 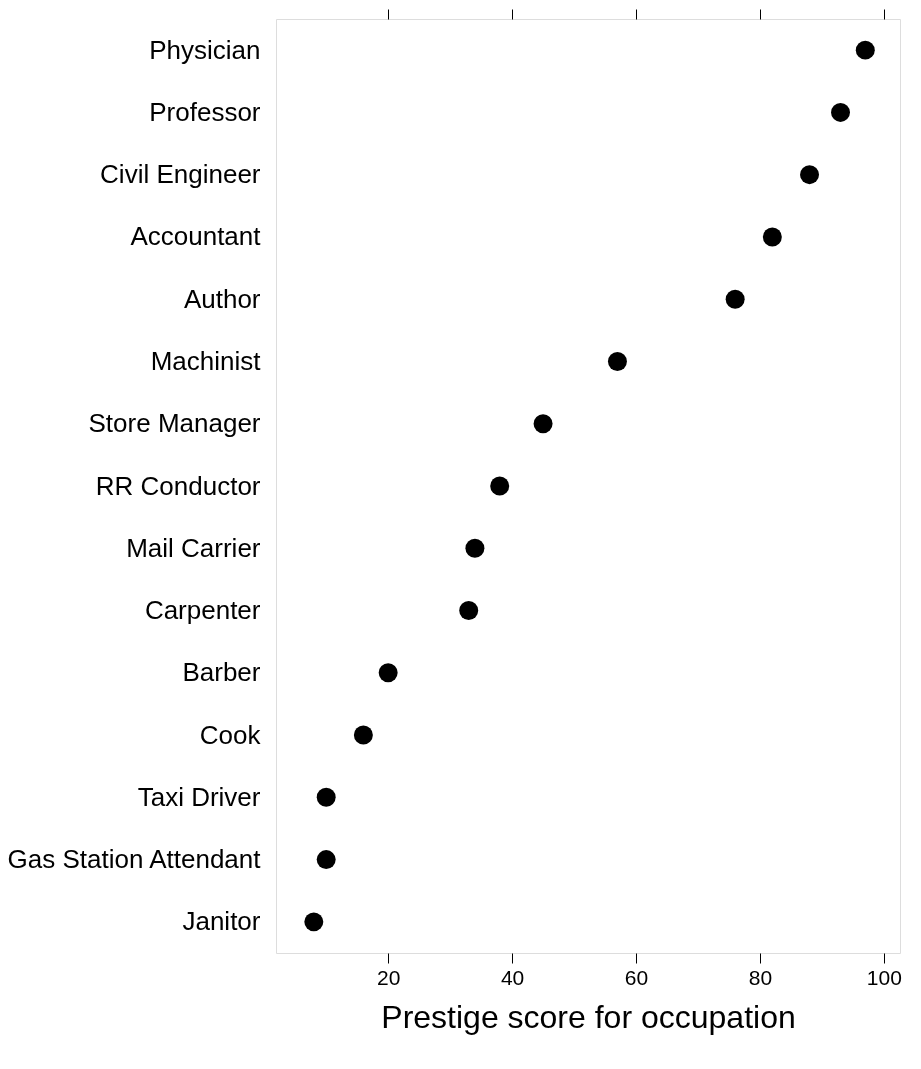 I want to click on y-tick-label: Mail Carrier, so click(x=193, y=547).